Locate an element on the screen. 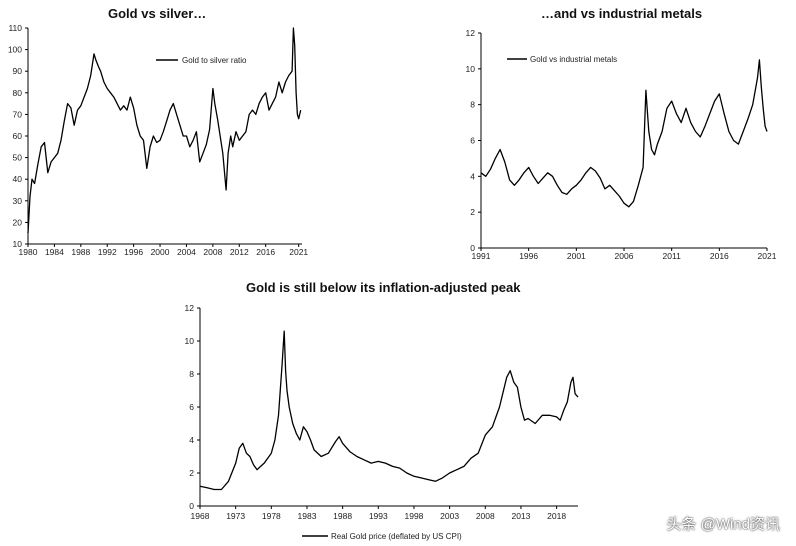 Image resolution: width=796 pixels, height=546 pixels. x-tick-label: 1984 is located at coordinates (54, 252).